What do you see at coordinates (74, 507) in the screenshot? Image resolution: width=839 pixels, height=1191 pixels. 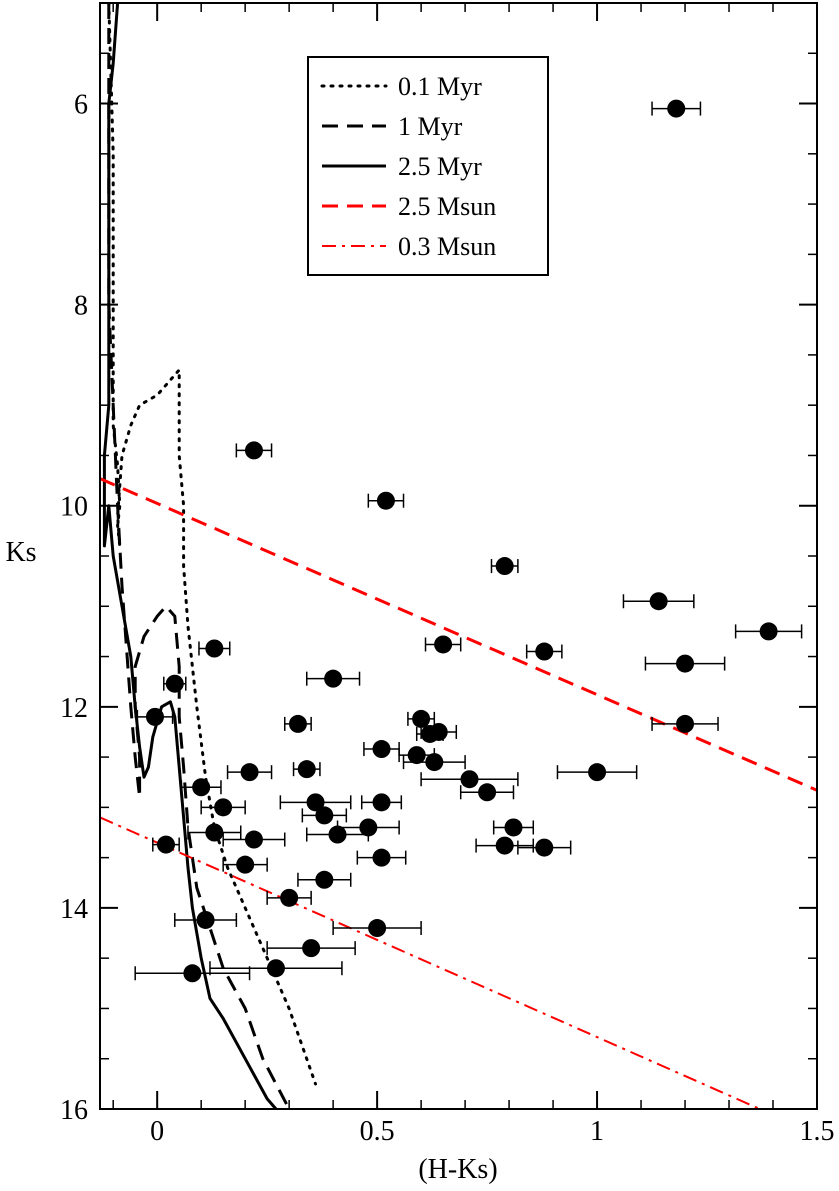 I see `y-tick-label: 10` at bounding box center [74, 507].